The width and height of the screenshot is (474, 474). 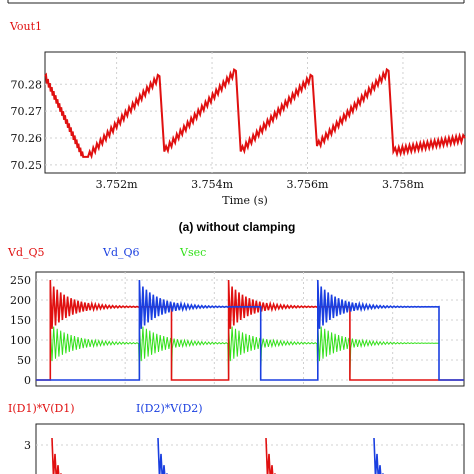 I want to click on legend-vsec: Vsec, so click(x=192, y=252).